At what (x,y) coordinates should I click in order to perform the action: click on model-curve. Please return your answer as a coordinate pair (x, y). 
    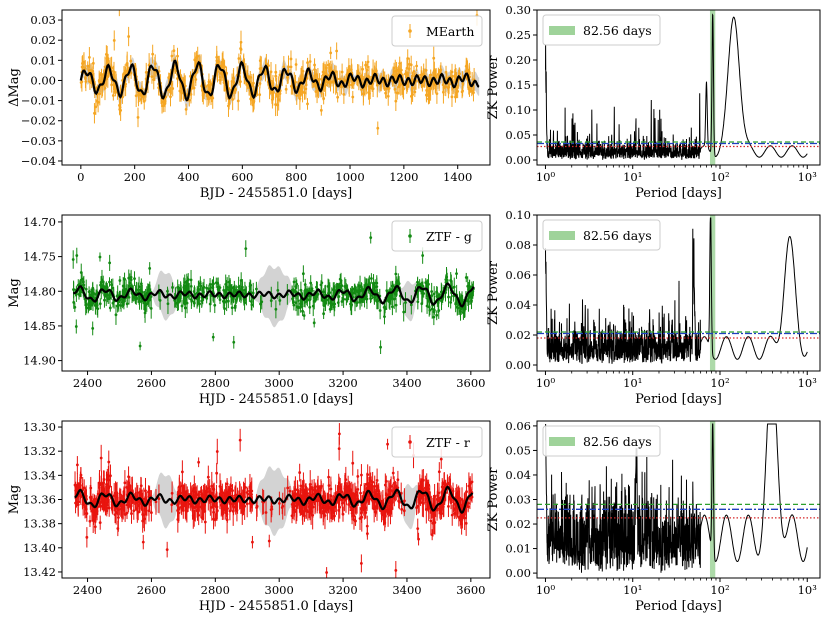
    Looking at the image, I should click on (274, 295).